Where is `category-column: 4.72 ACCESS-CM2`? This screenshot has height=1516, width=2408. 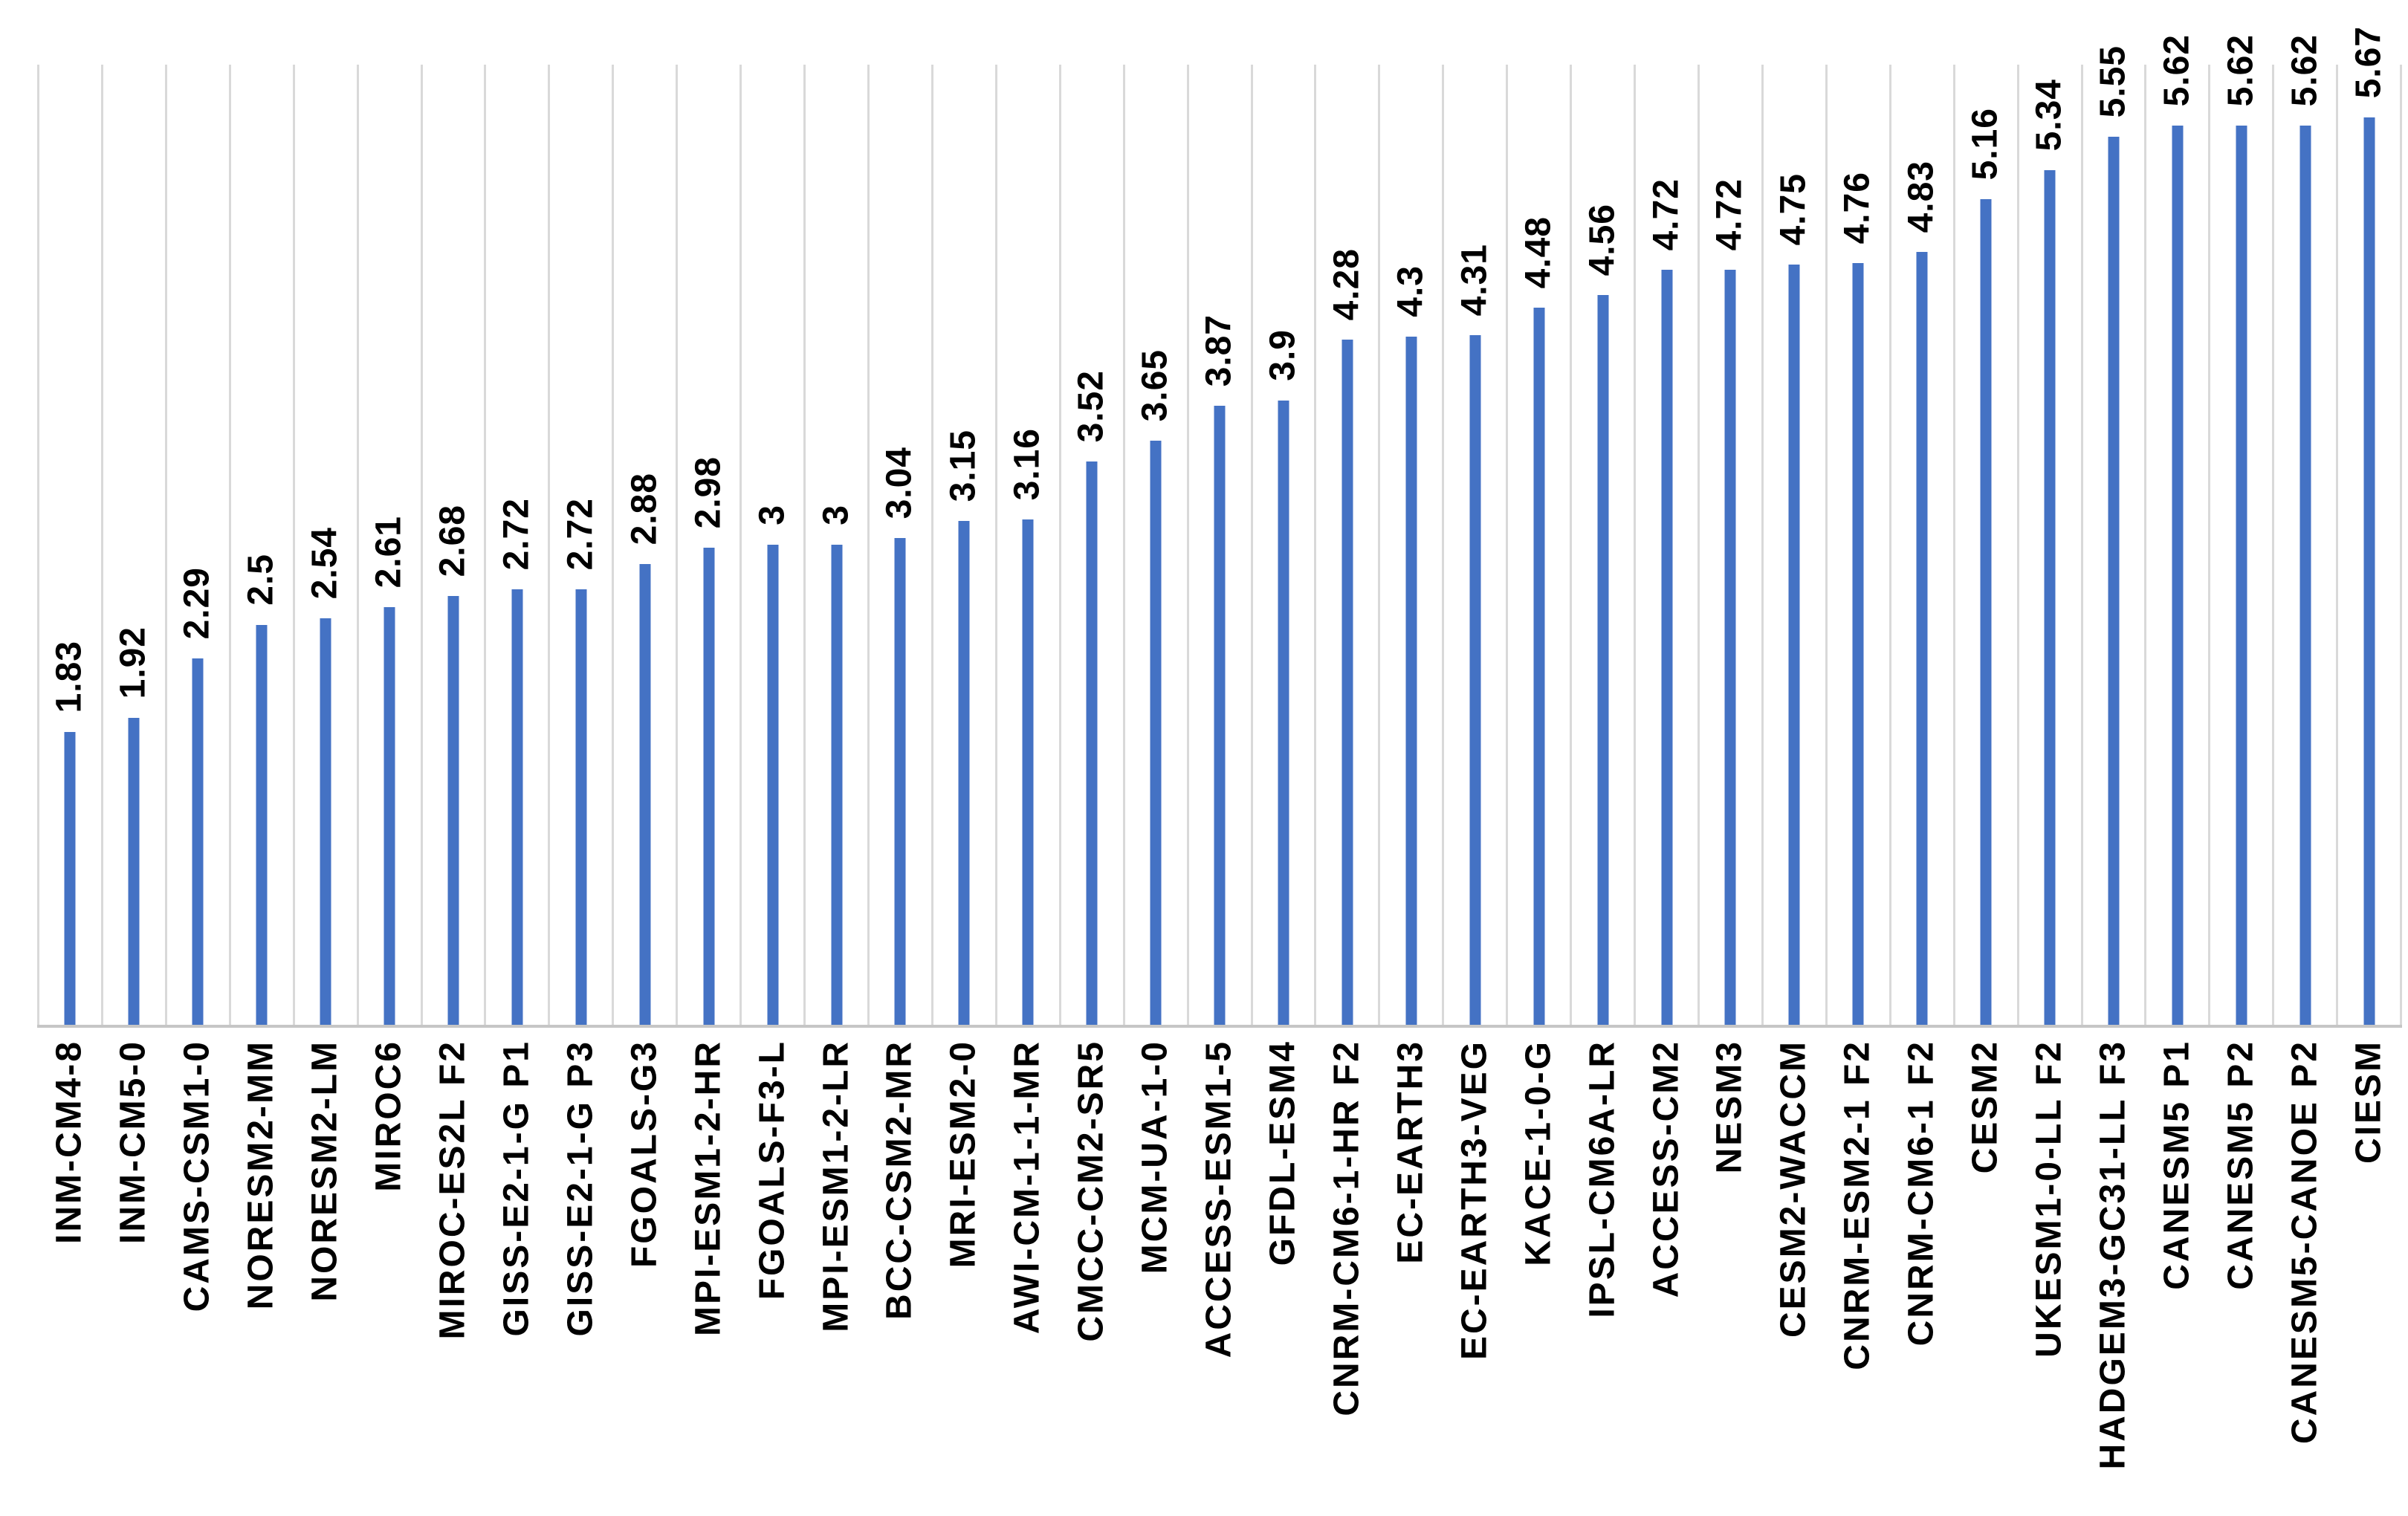
category-column: 4.72 ACCESS-CM2 is located at coordinates (1666, 681).